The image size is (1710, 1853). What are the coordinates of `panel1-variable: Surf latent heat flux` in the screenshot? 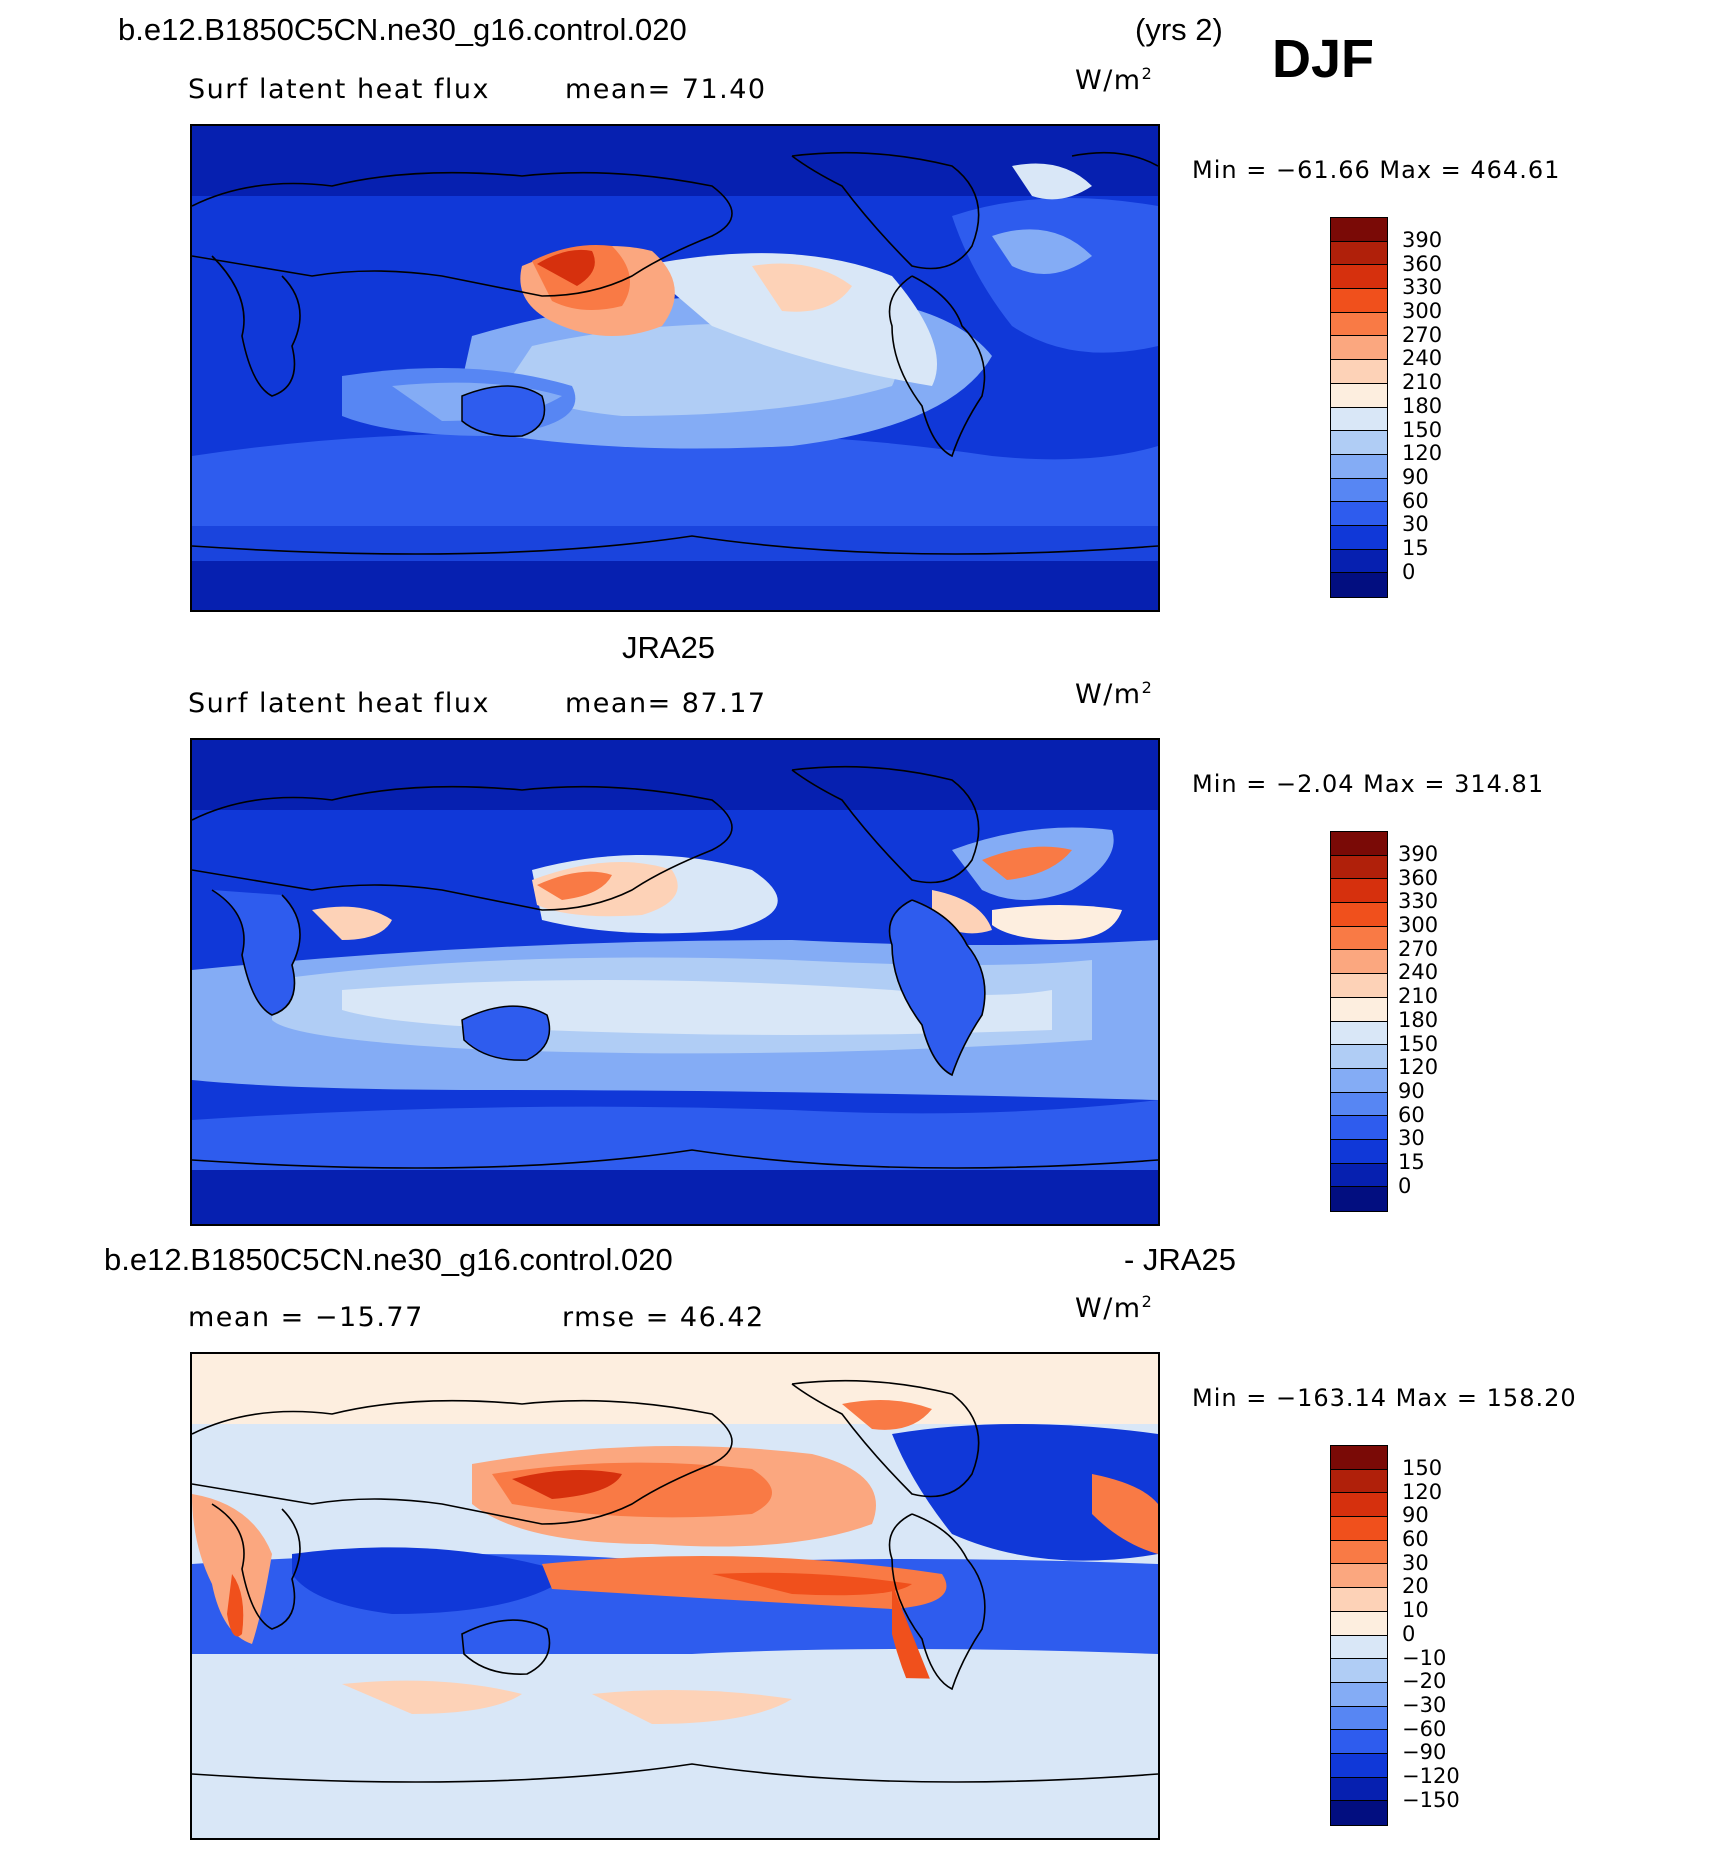 It's located at (339, 89).